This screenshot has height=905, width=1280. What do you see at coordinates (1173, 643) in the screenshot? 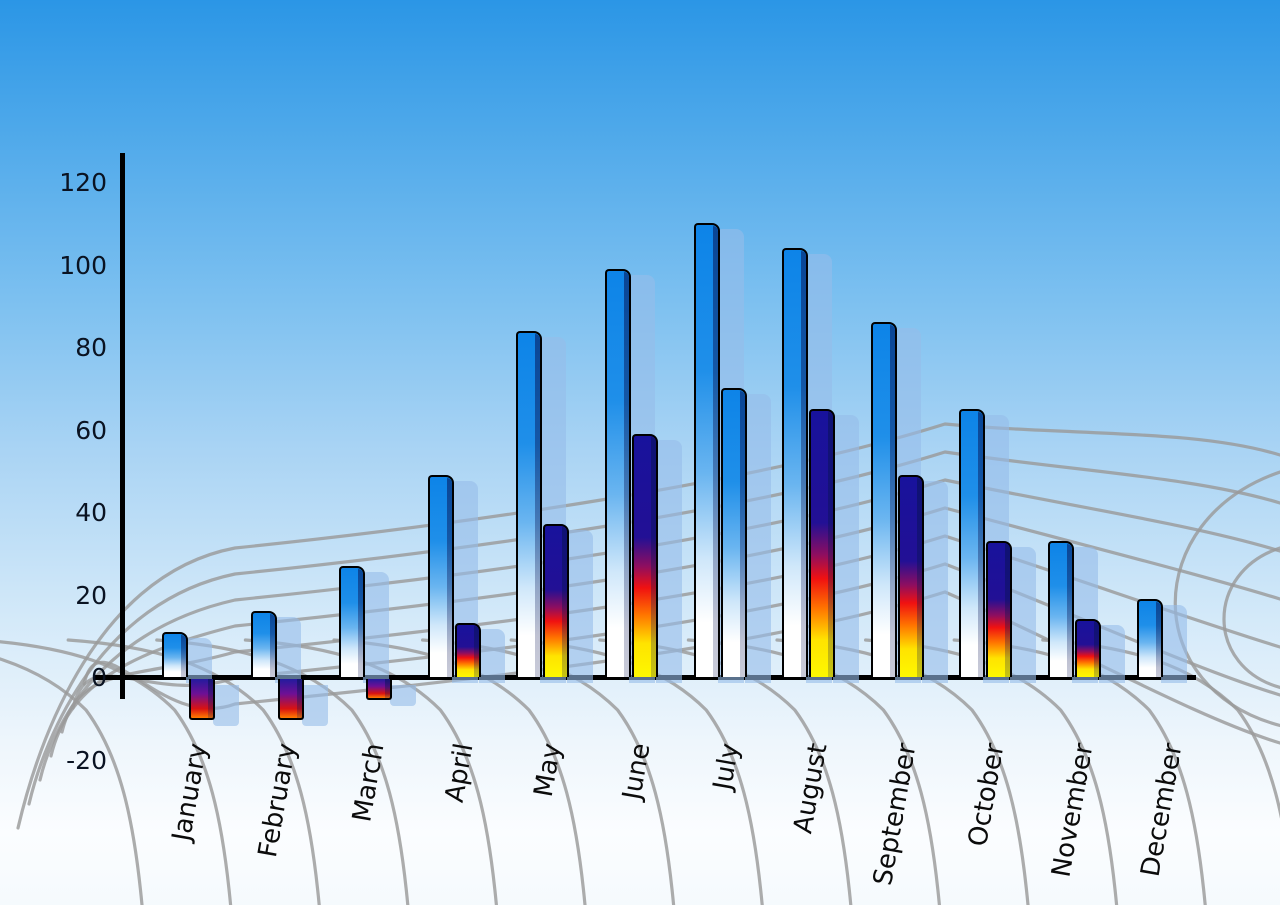
I see `bar-shadow-december-series1` at bounding box center [1173, 643].